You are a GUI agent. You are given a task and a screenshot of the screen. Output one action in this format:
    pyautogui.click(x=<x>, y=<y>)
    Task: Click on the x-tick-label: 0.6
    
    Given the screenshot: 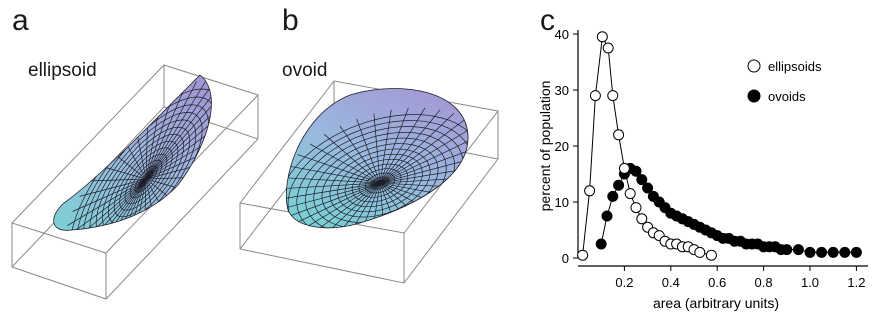 What is the action you would take?
    pyautogui.click(x=717, y=282)
    